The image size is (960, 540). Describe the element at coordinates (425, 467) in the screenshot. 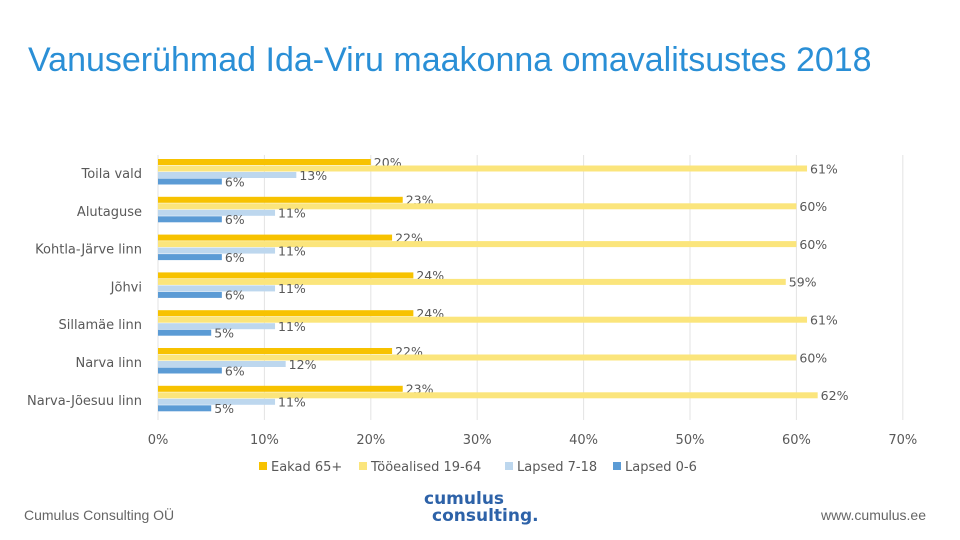

I see `legend-label: Tööealised 19-64` at that location.